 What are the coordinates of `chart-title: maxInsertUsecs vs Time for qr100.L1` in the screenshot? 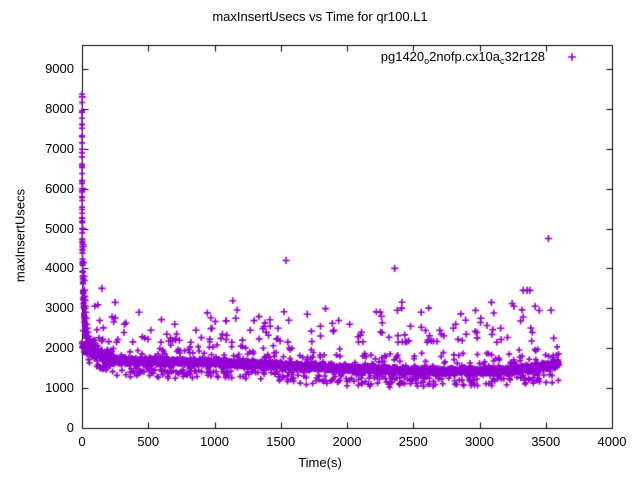 It's located at (320, 16).